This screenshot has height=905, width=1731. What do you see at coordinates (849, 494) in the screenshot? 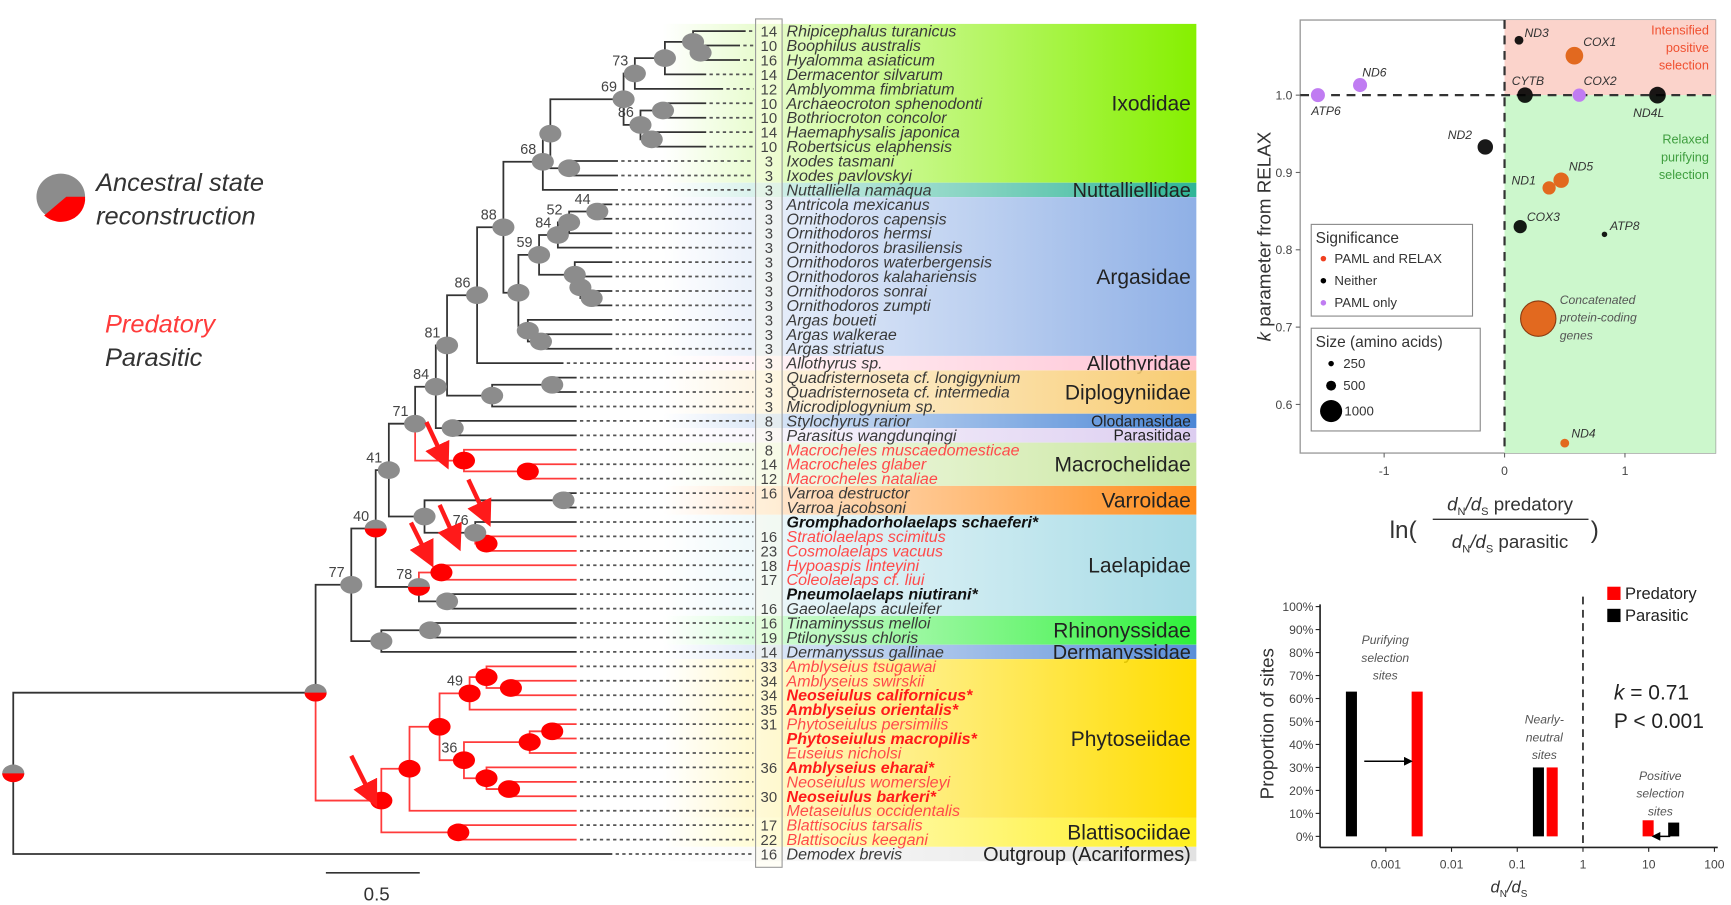
I see `taxon-name: Varroa destructor` at bounding box center [849, 494].